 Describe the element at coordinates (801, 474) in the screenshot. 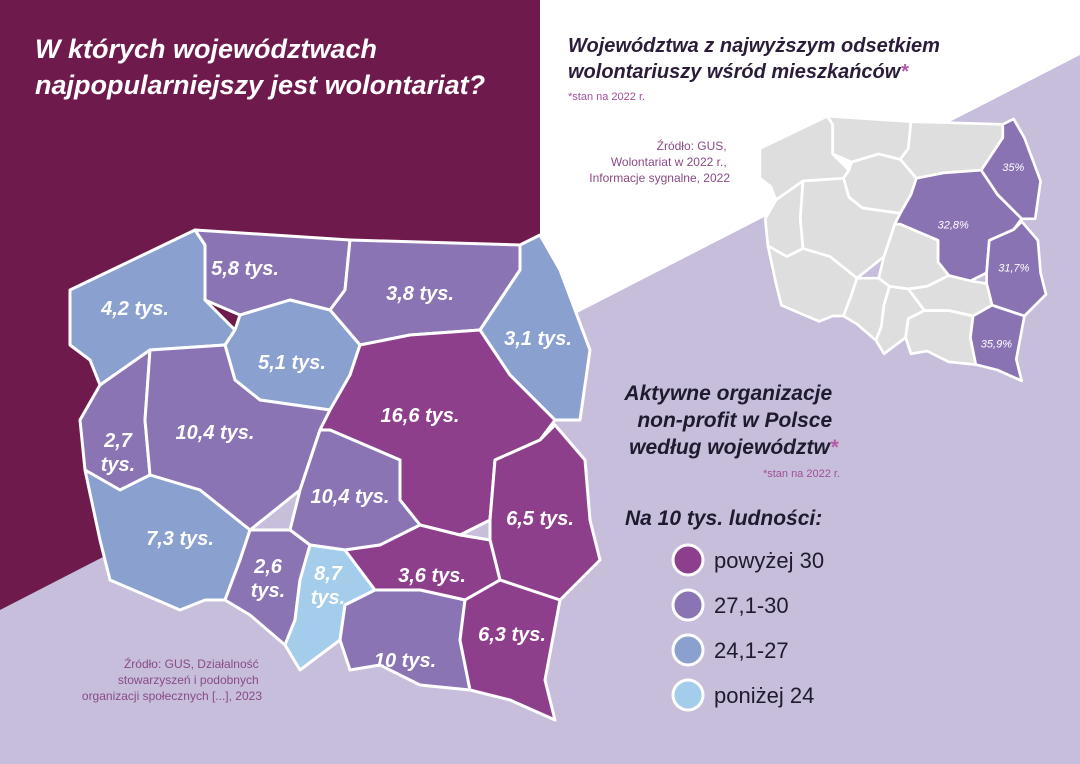

I see `org-note: *stan na 2022 r.` at that location.